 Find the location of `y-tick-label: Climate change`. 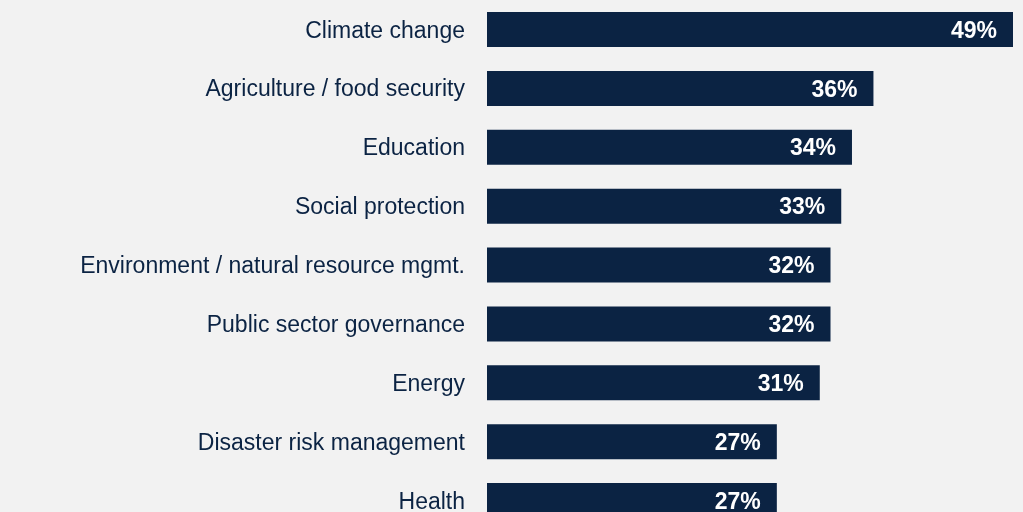

y-tick-label: Climate change is located at coordinates (385, 29).